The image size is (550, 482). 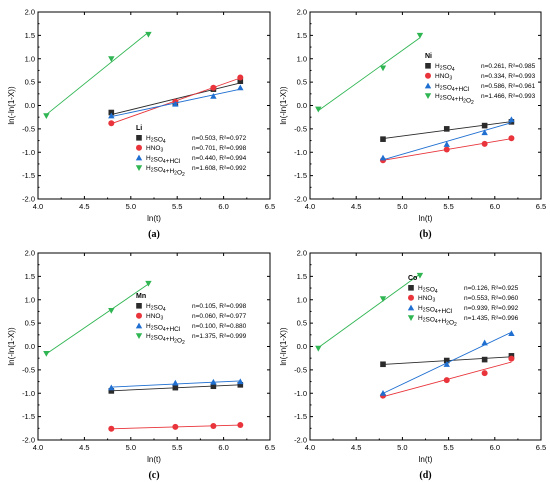 I want to click on legend-fit-text: n=1.435, R²=0.996, so click(x=491, y=318).